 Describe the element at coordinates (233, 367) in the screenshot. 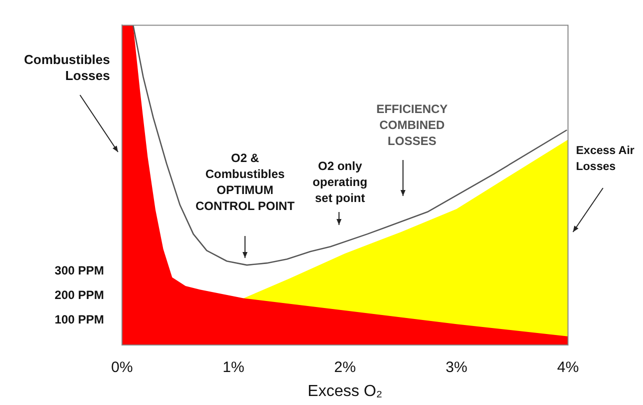

I see `x-tick-label: 1%` at that location.